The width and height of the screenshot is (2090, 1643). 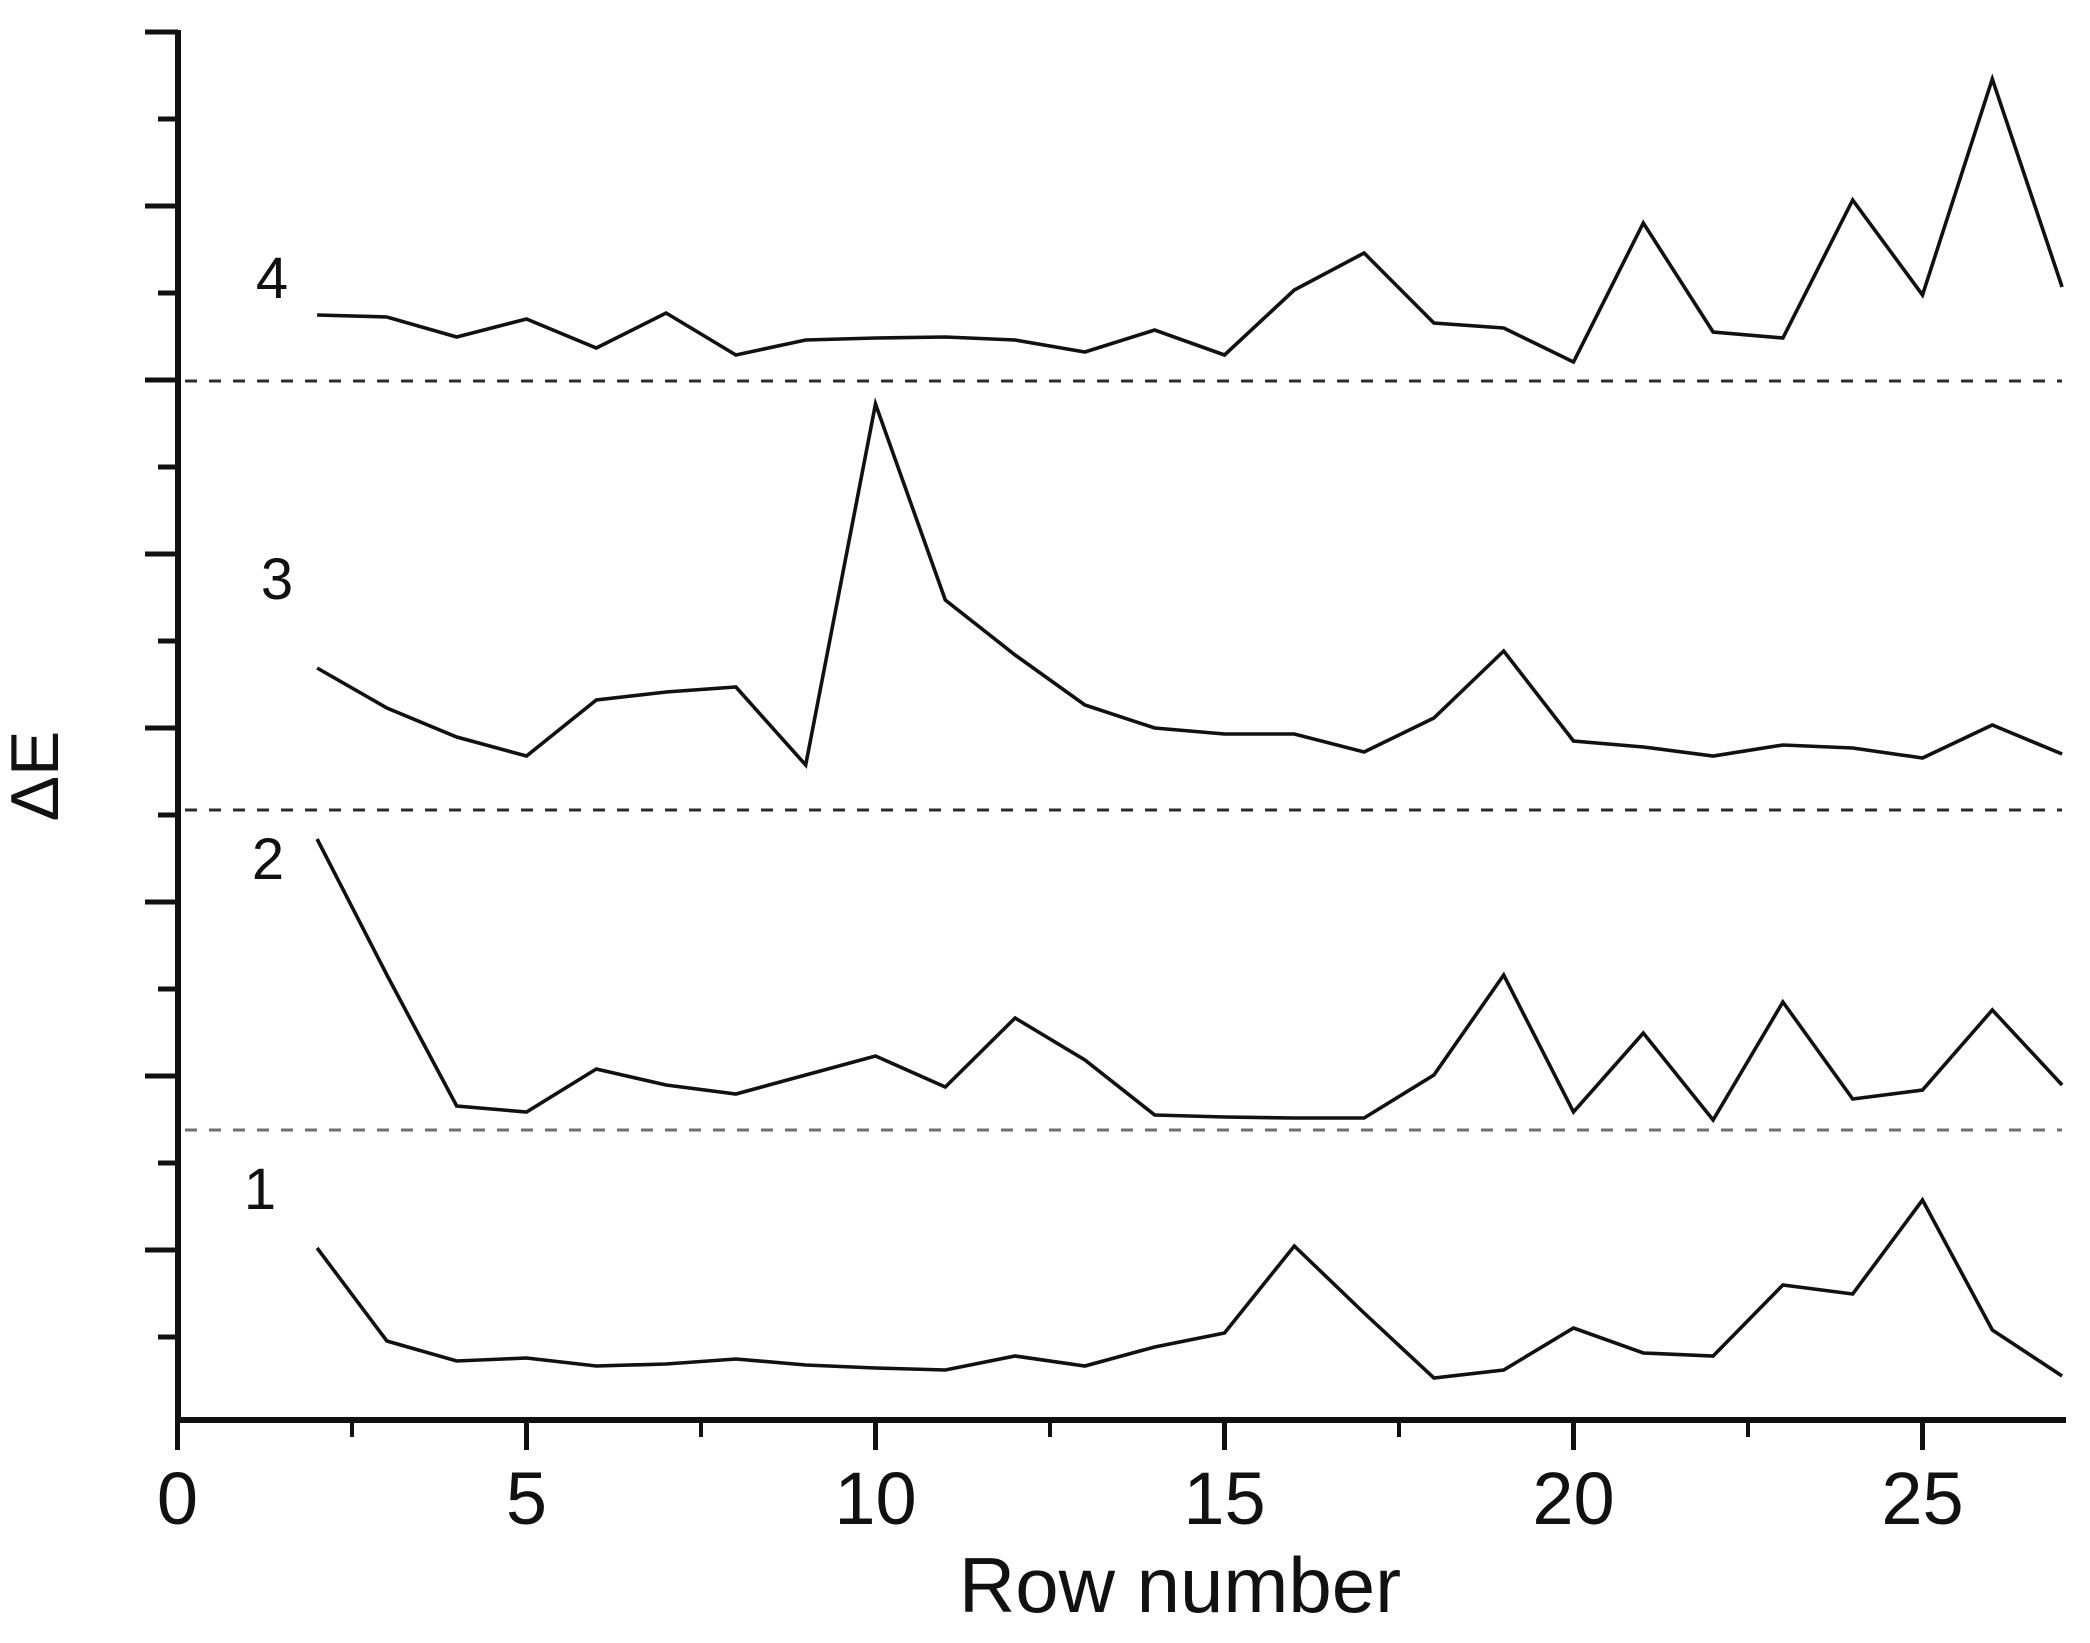 What do you see at coordinates (526, 1498) in the screenshot?
I see `x-tick-label: 5` at bounding box center [526, 1498].